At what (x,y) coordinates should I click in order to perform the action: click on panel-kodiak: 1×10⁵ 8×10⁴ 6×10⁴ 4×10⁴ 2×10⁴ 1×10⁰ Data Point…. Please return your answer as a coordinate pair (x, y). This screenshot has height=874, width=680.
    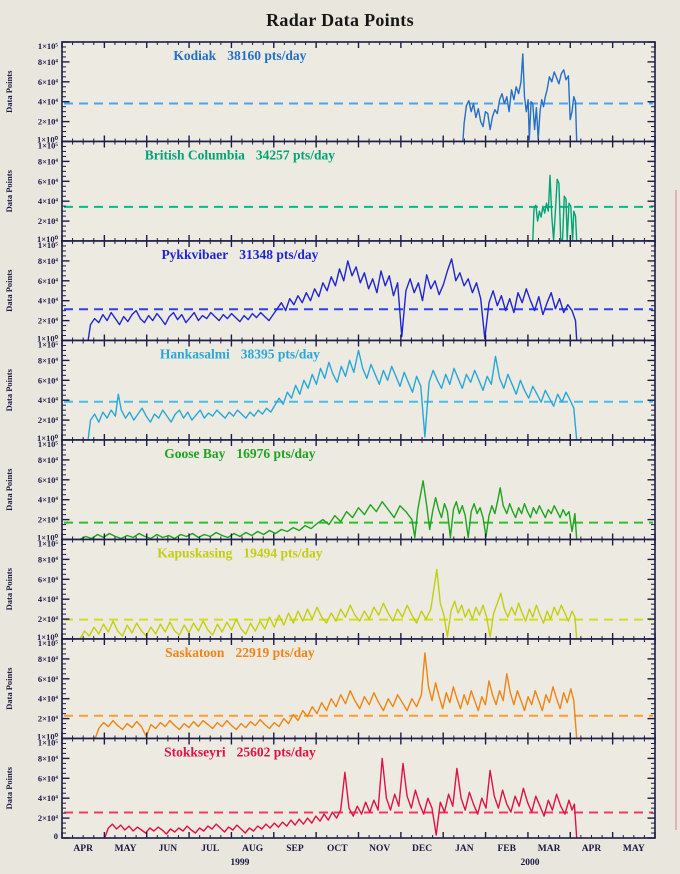
    Looking at the image, I should click on (330, 93).